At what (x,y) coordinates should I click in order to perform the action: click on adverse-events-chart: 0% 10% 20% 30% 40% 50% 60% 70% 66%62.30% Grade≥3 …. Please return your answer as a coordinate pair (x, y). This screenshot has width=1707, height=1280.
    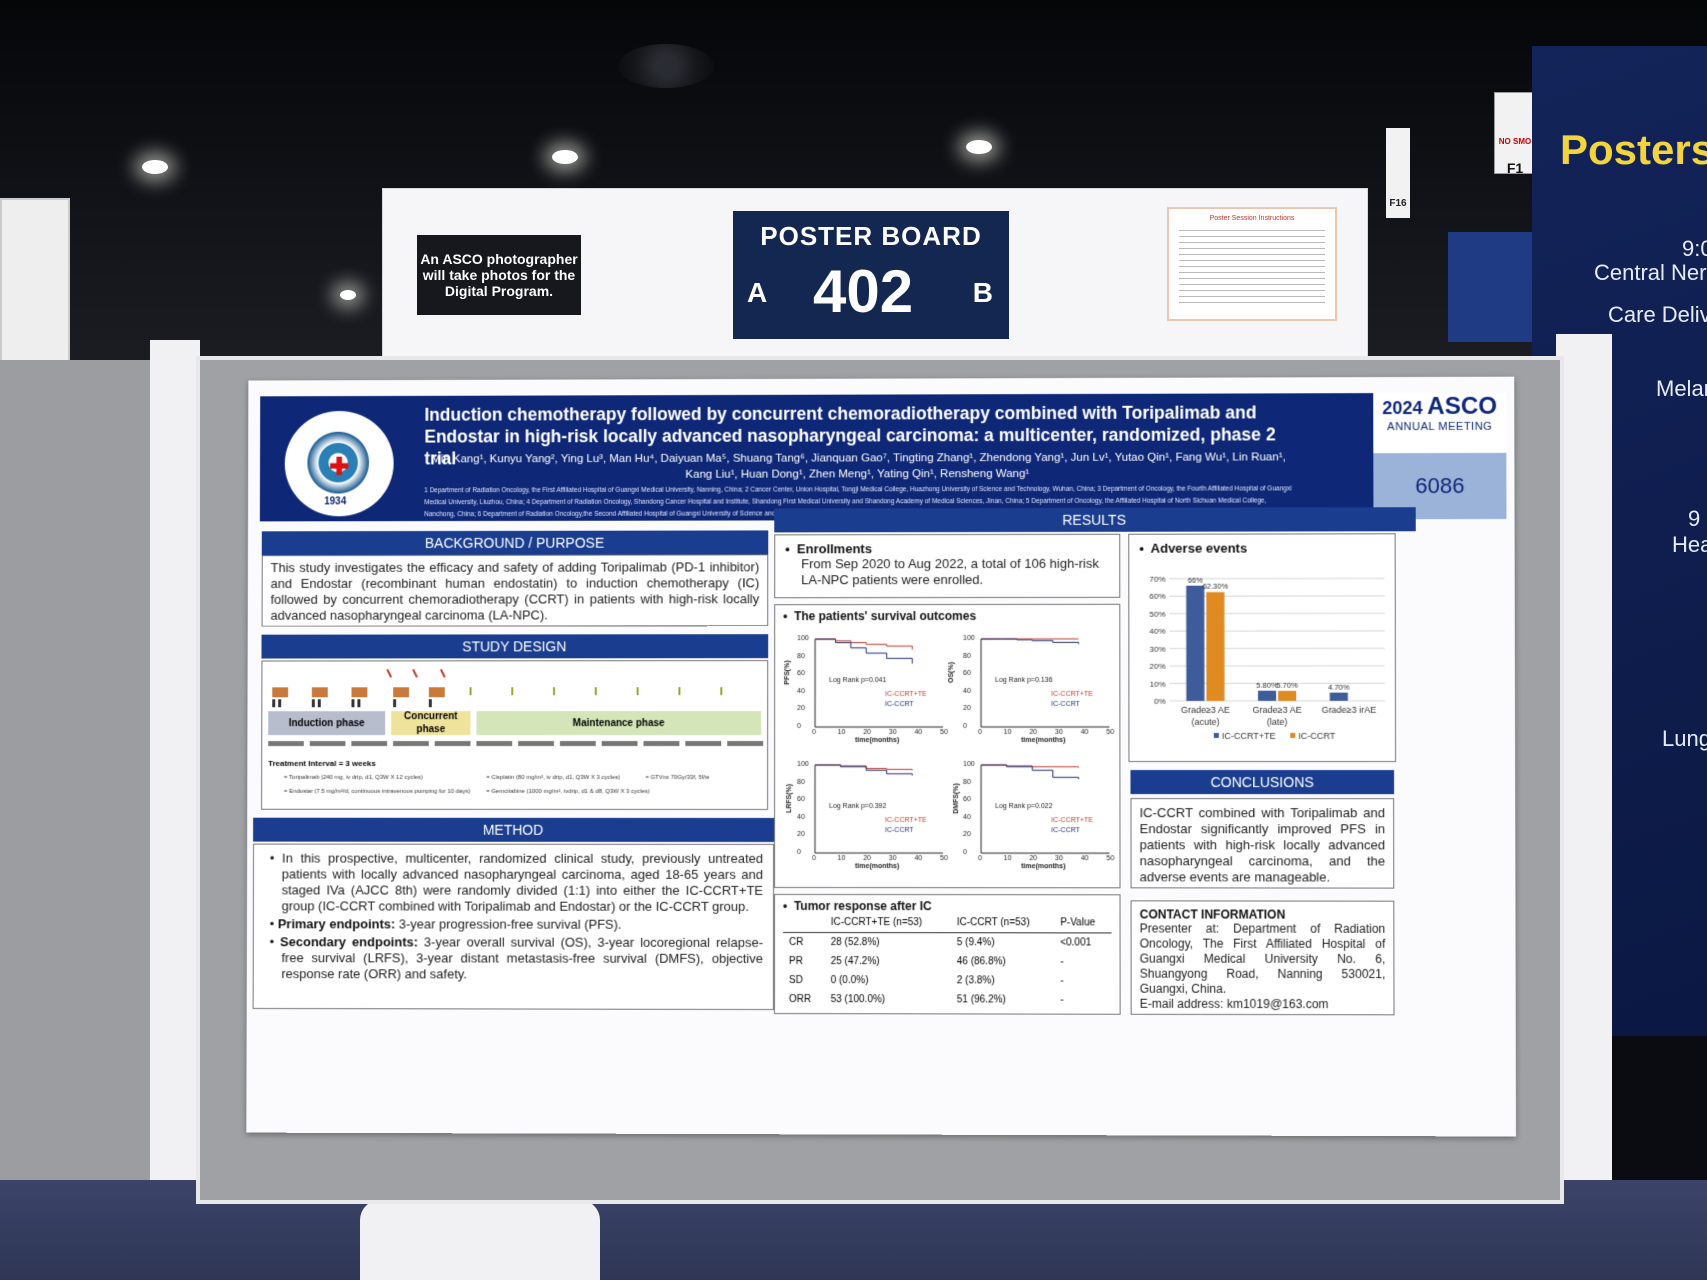
    Looking at the image, I should click on (1262, 660).